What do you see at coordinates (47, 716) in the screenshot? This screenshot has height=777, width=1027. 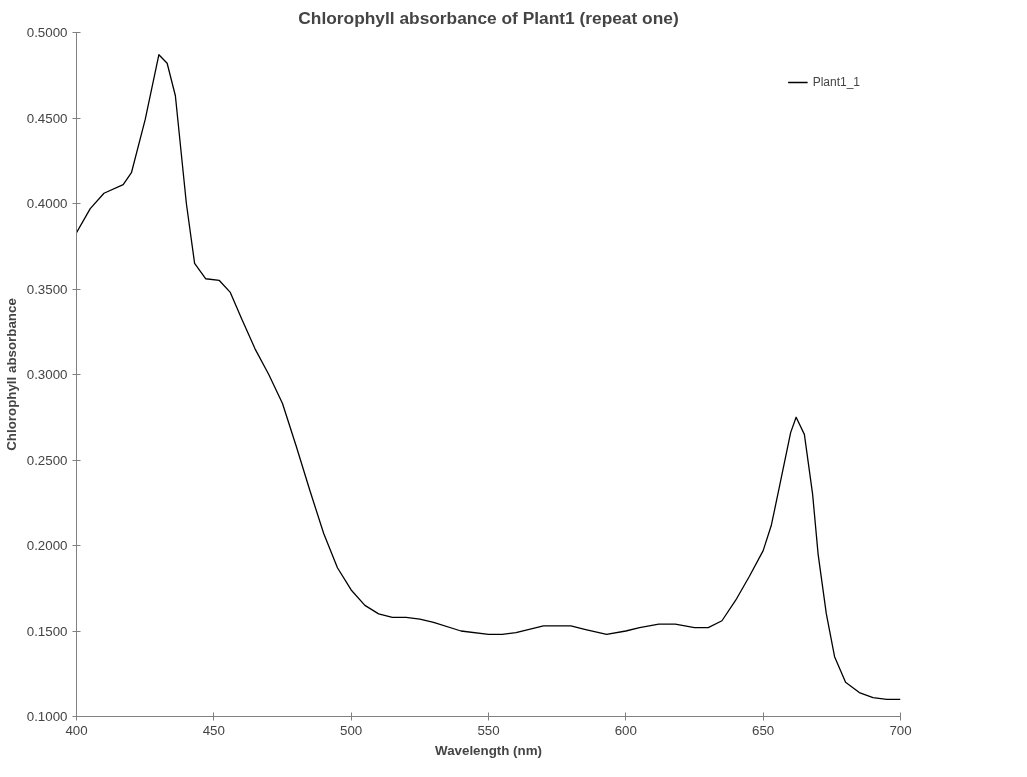 I see `y-tick-label: 0.1000` at bounding box center [47, 716].